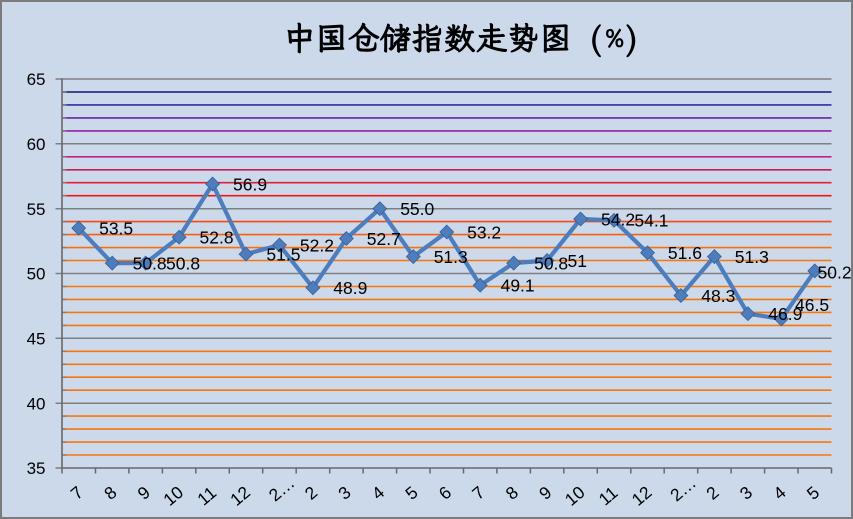  What do you see at coordinates (417, 209) in the screenshot?
I see `svg-text: 55.0` at bounding box center [417, 209].